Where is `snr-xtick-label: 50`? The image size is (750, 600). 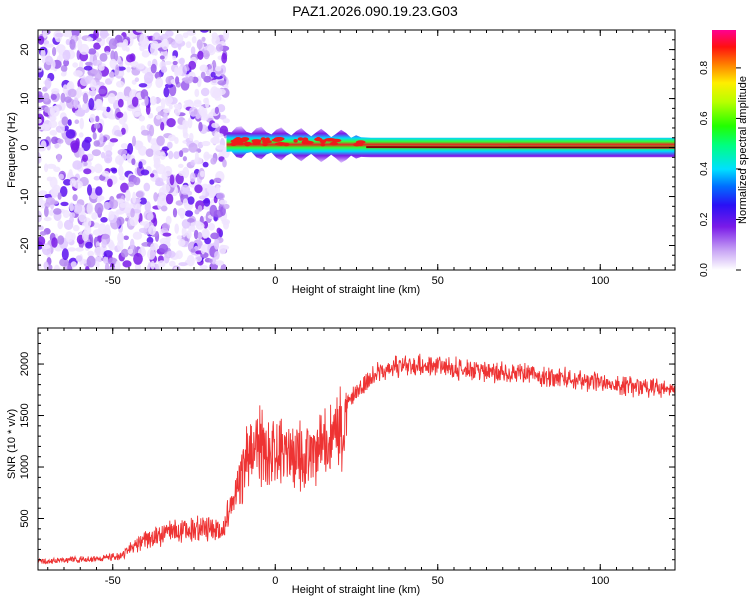
snr-xtick-label: 50 is located at coordinates (438, 581).